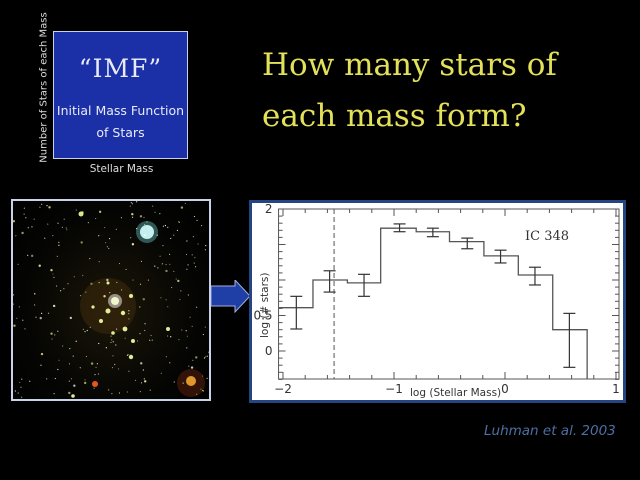  Describe the element at coordinates (265, 305) in the screenshot. I see `chart-y-axis-label: log (# stars)` at that location.